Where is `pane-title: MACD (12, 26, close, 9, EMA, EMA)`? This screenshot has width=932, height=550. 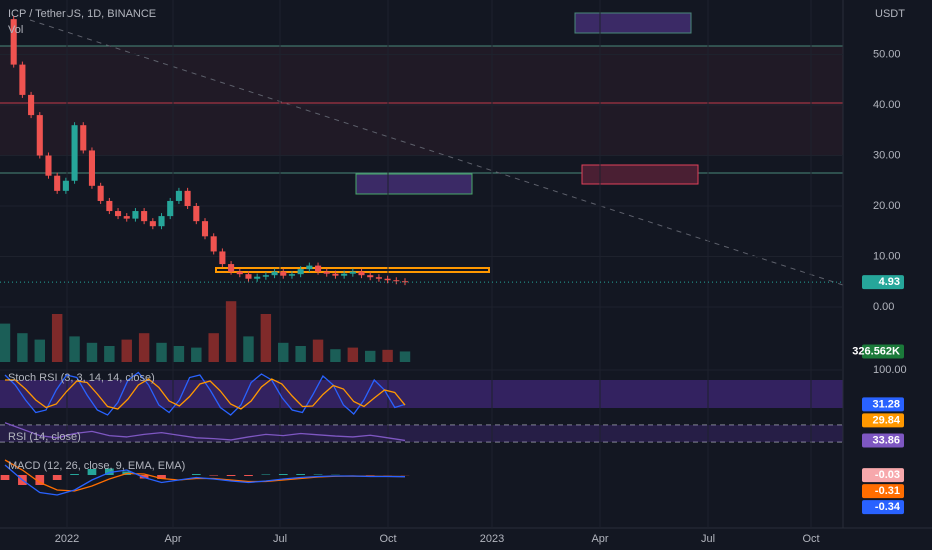 pane-title: MACD (12, 26, close, 9, EMA, EMA) is located at coordinates (96, 466).